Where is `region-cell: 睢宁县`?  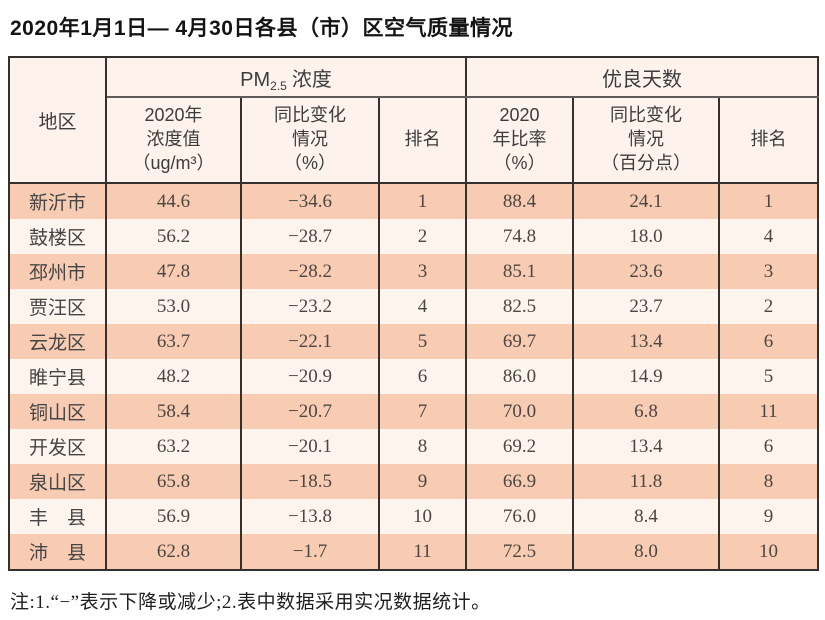
region-cell: 睢宁县 is located at coordinates (57, 376).